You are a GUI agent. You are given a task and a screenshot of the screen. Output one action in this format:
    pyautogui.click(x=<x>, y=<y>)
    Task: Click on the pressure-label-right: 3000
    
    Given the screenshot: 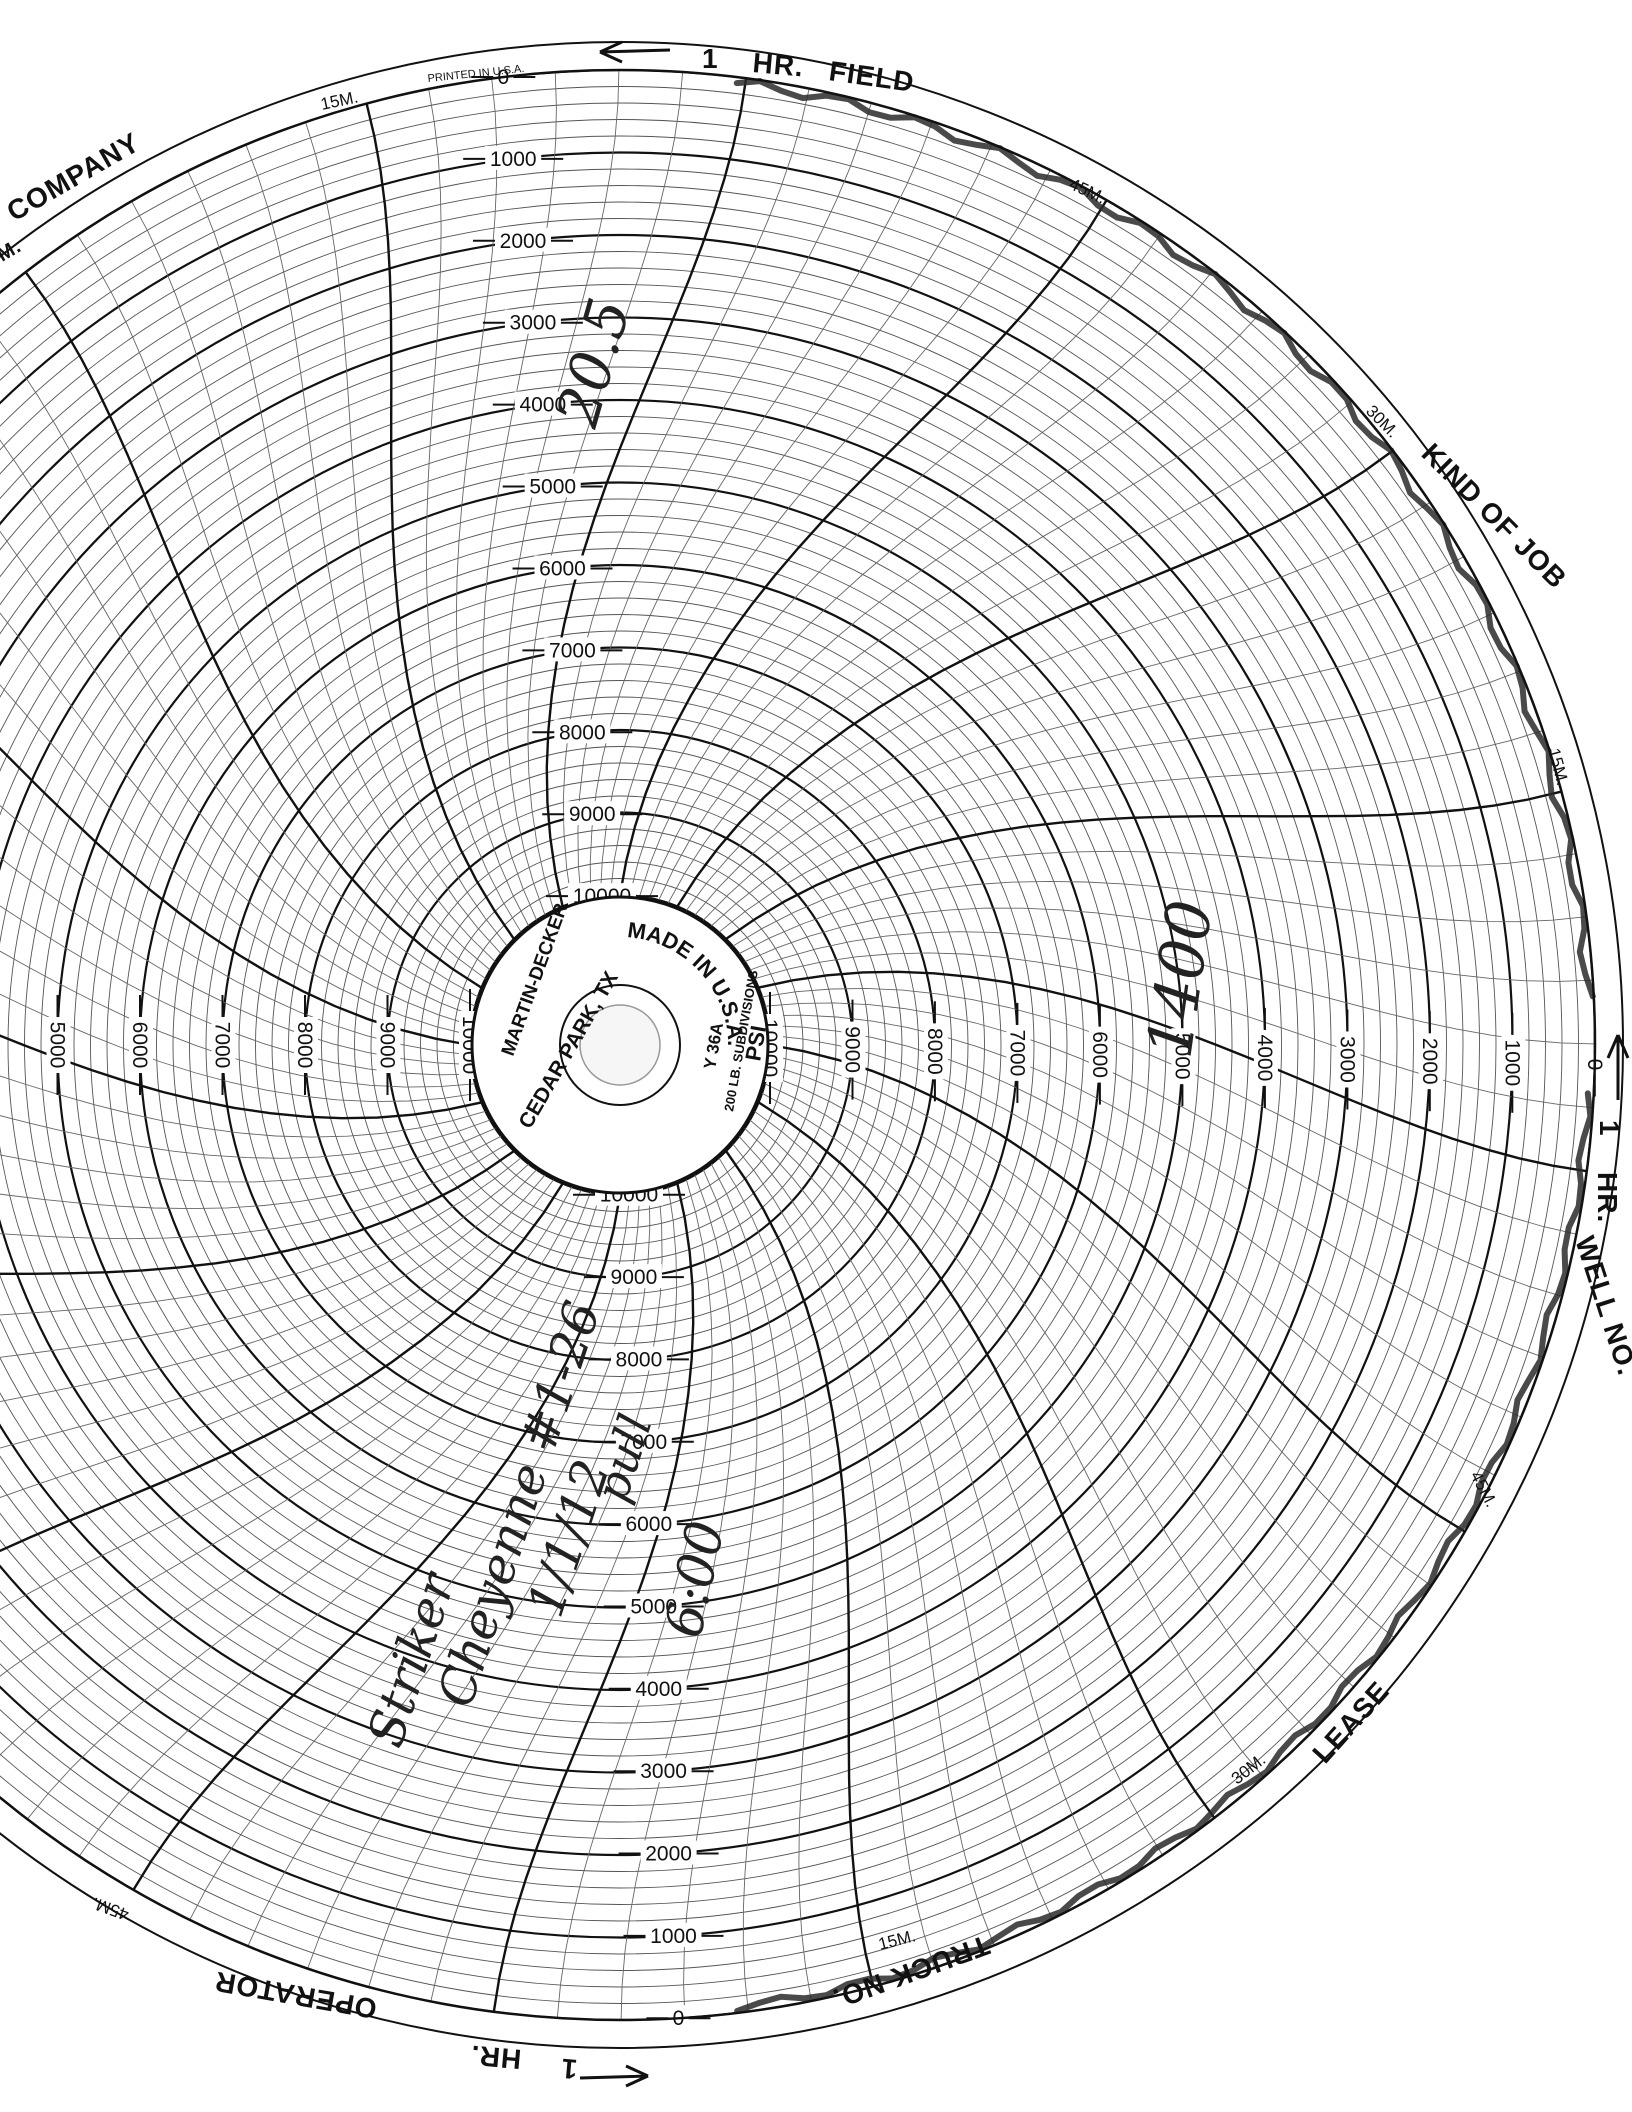 What is the action you would take?
    pyautogui.click(x=1348, y=1059)
    